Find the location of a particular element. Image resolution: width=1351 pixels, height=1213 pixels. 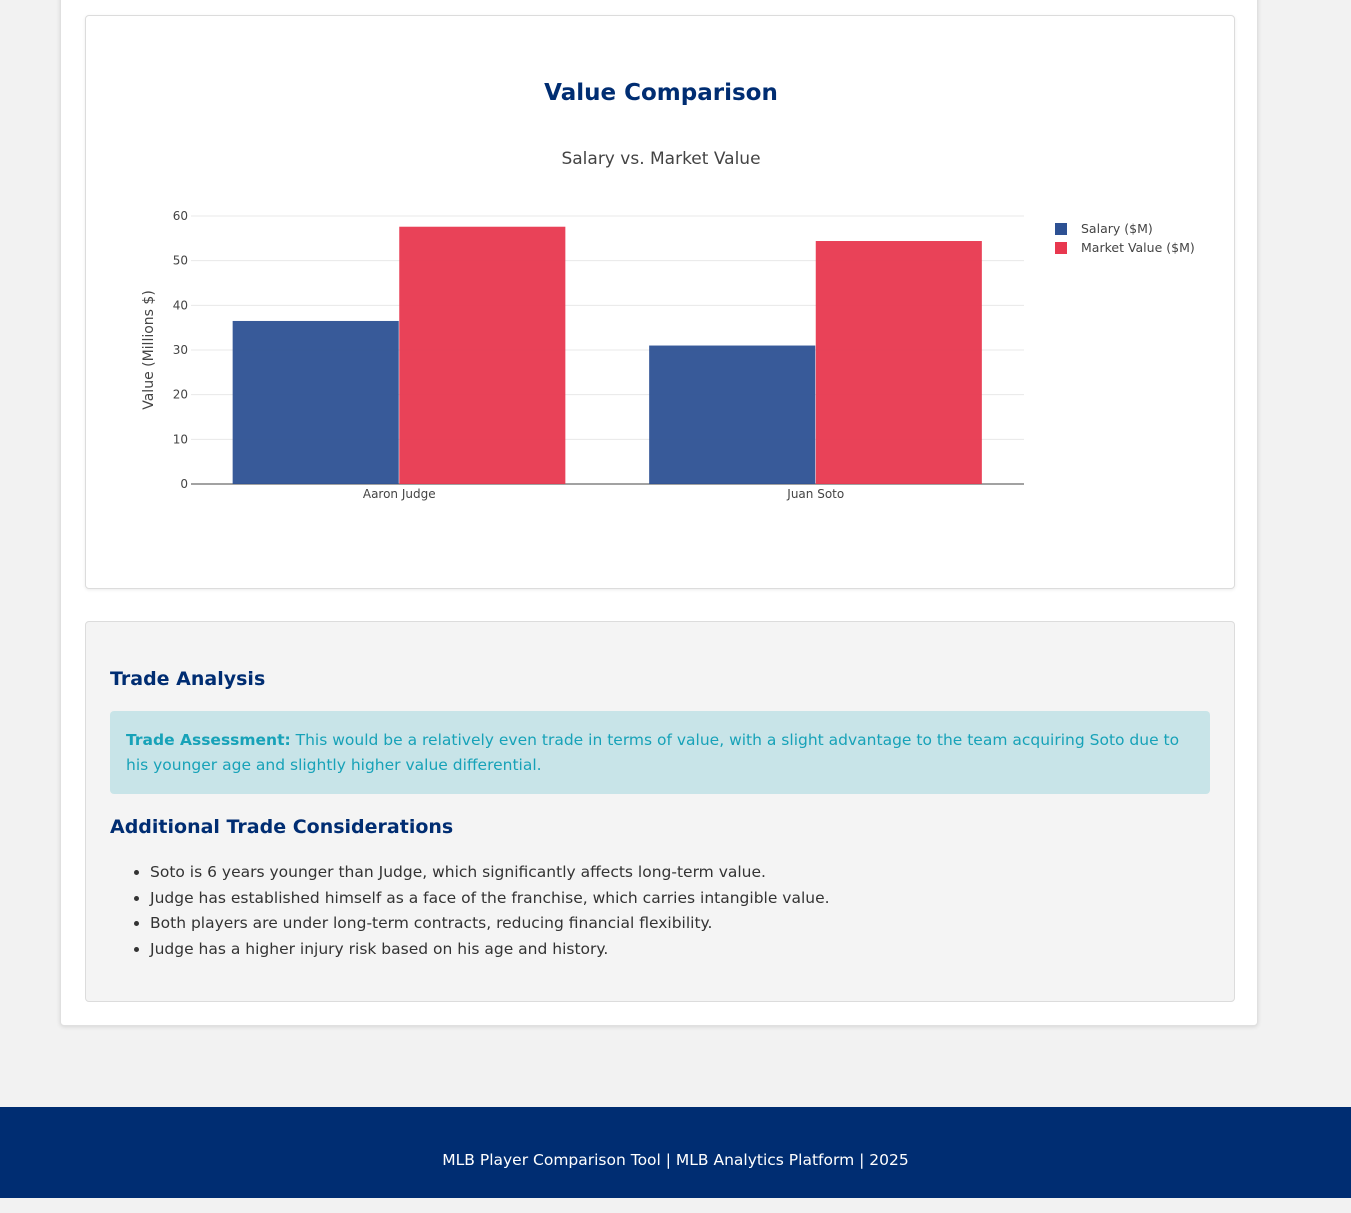

y-tick-label: 50 is located at coordinates (180, 261).